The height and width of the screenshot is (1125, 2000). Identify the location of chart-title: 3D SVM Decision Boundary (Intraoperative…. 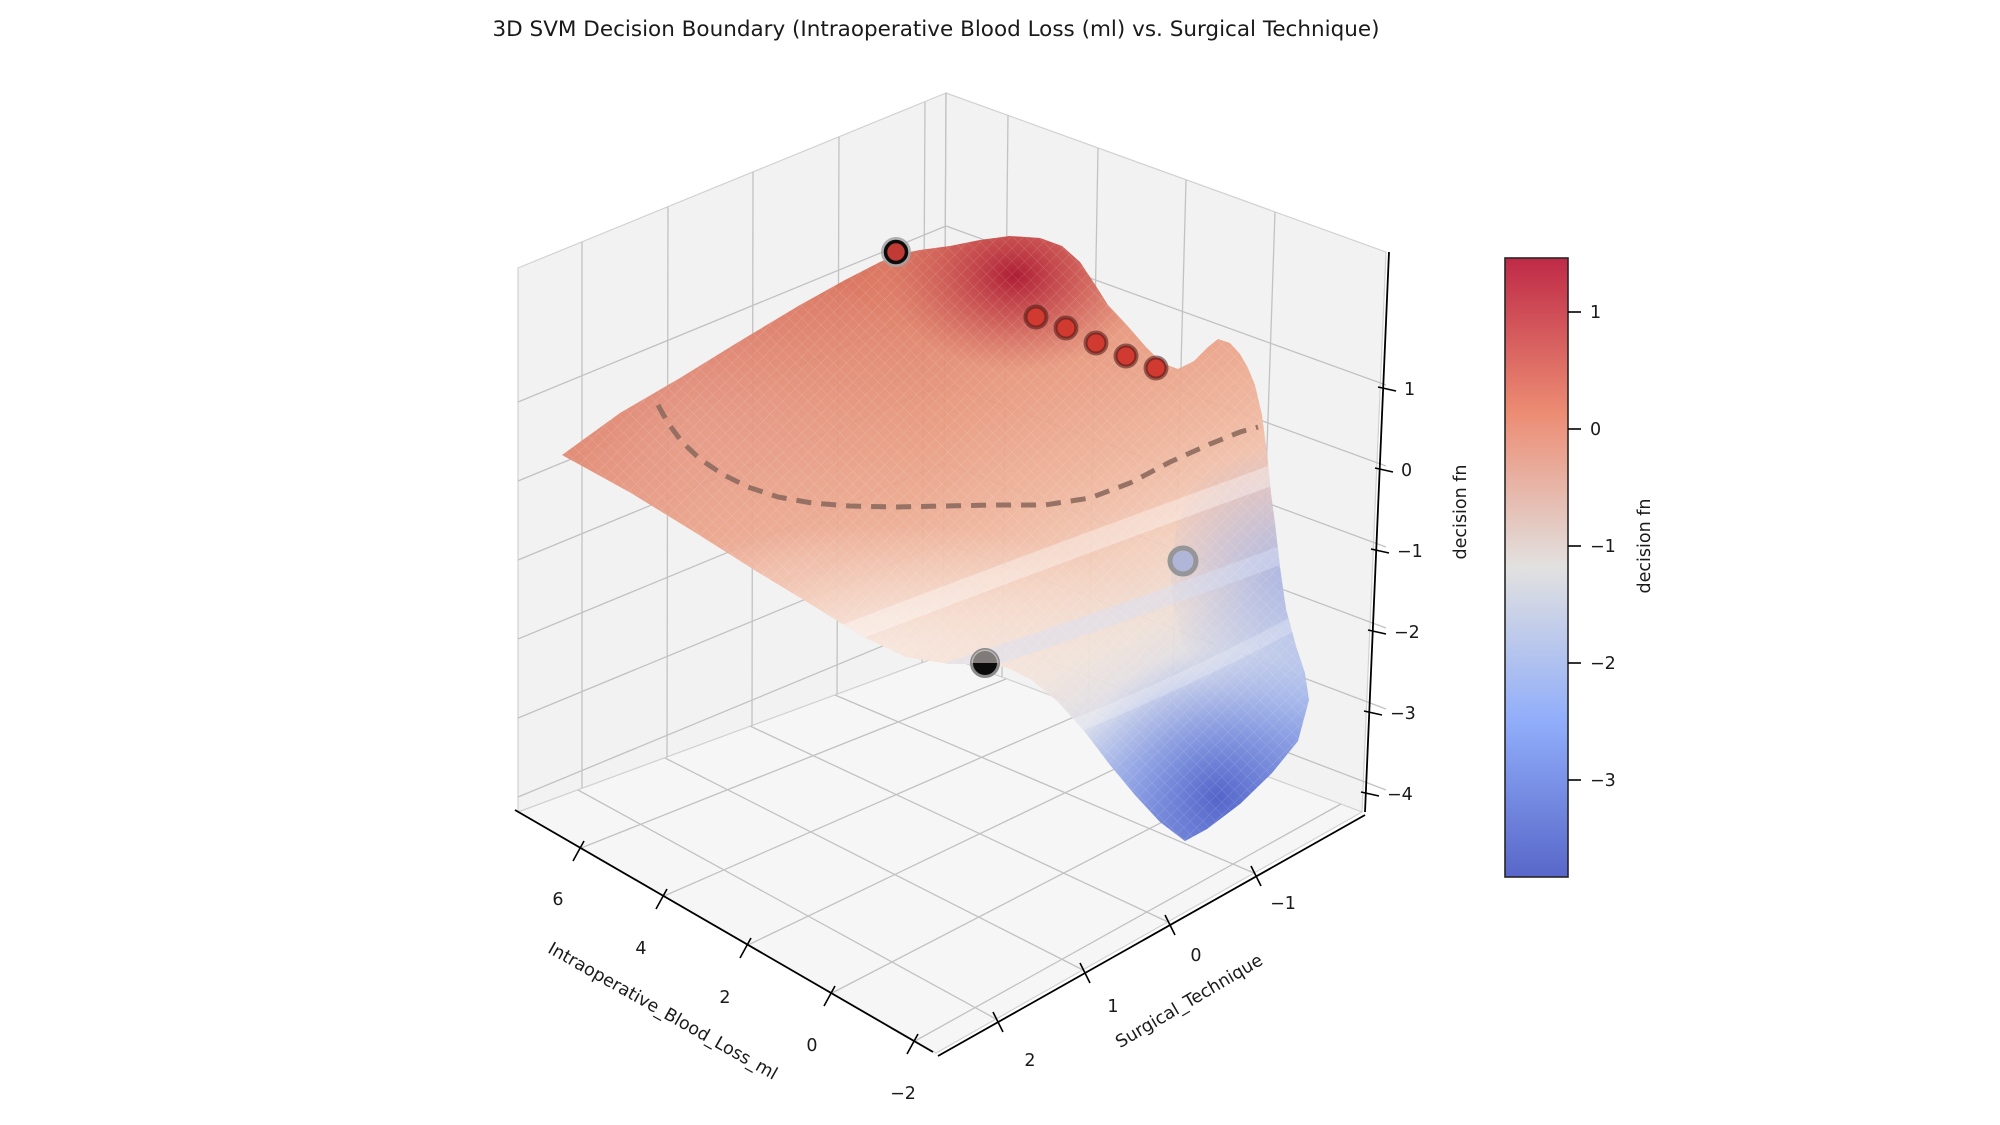
(935, 29).